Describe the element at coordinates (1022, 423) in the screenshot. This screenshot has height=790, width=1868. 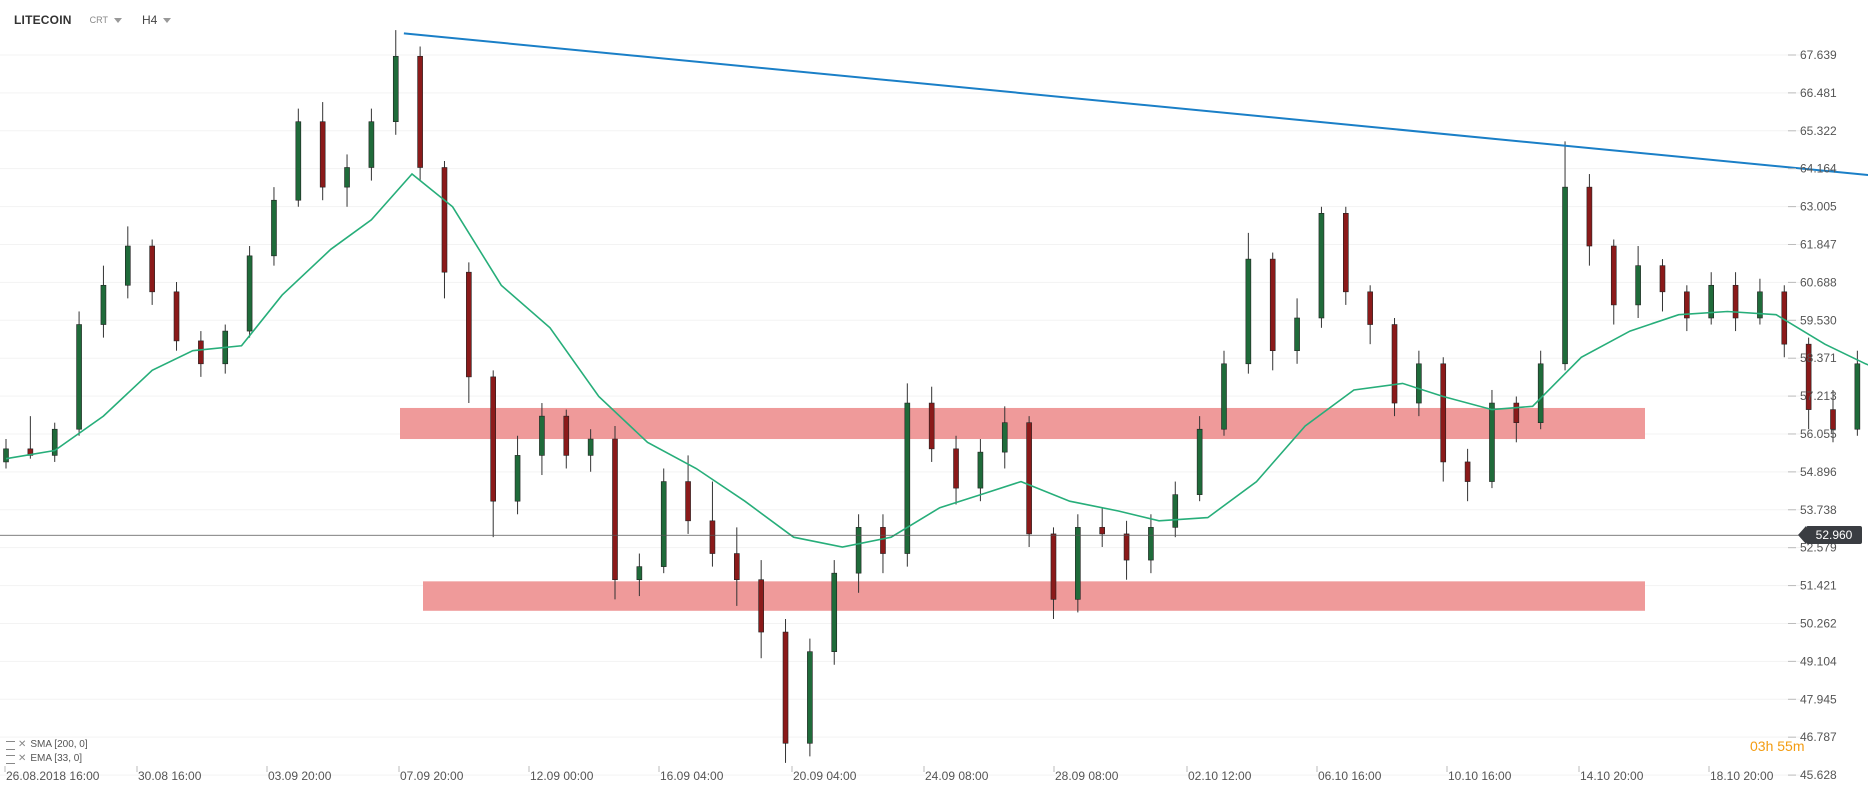
I see `resistance-zone` at that location.